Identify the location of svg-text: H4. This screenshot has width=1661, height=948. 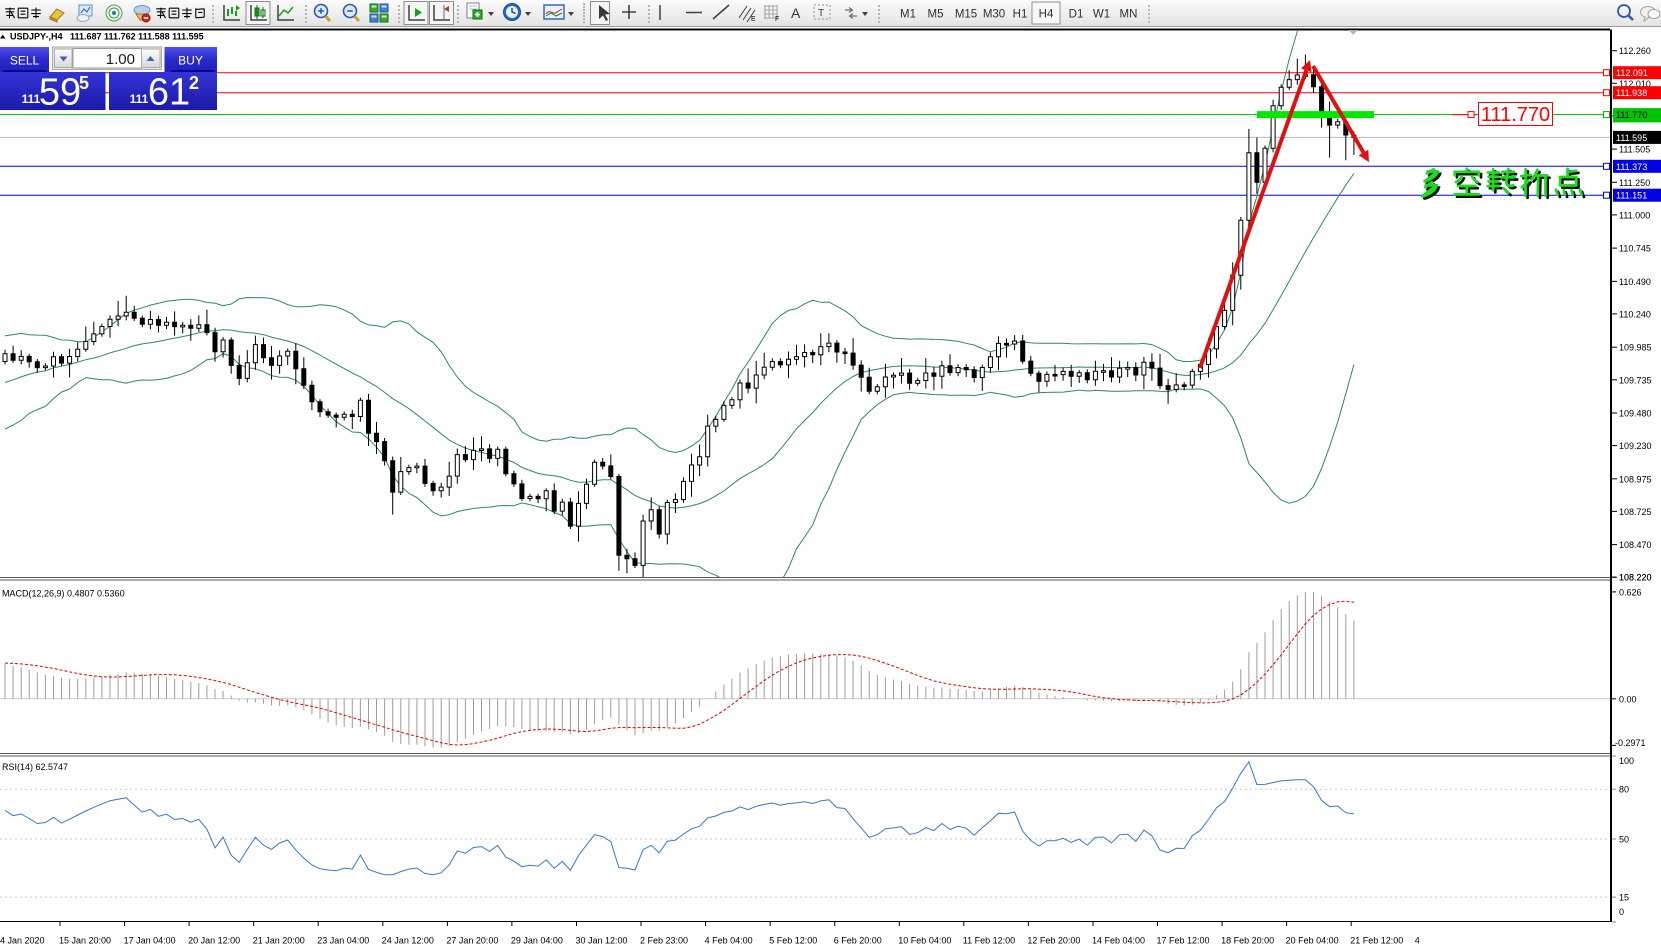
(1046, 15).